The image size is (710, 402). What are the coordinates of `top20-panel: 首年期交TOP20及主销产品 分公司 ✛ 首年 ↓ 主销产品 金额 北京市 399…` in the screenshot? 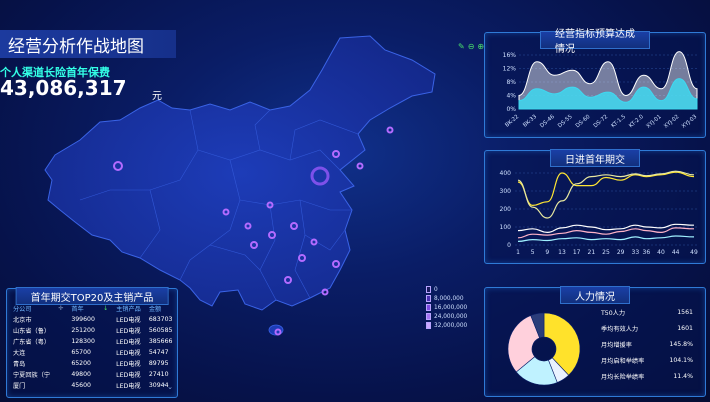 It's located at (92, 342).